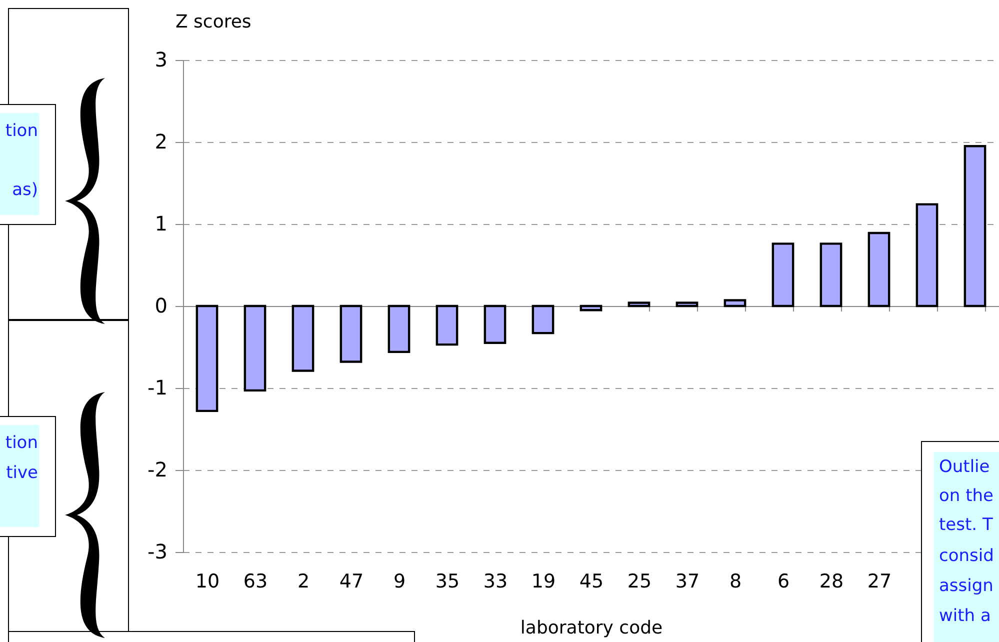  Describe the element at coordinates (783, 581) in the screenshot. I see `x-tick-label: 6` at that location.